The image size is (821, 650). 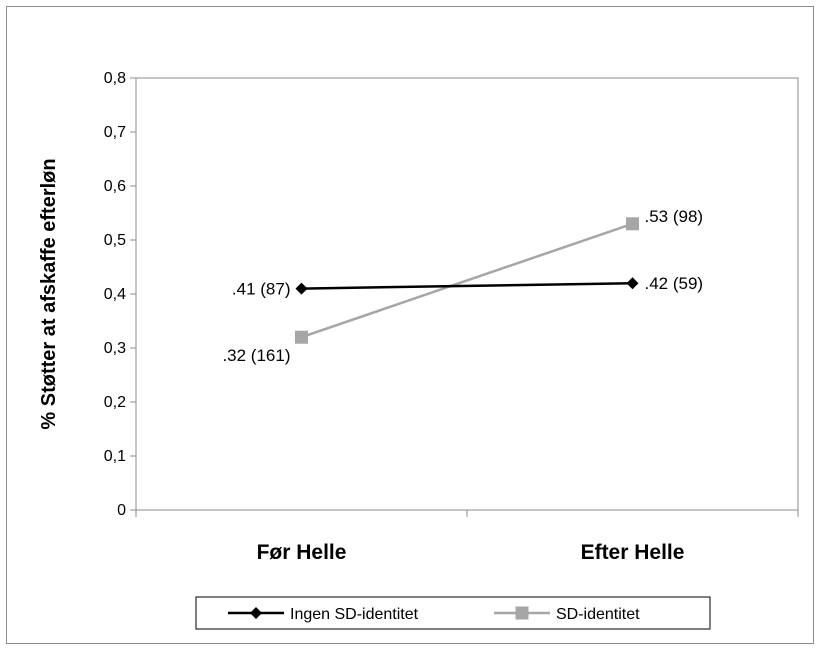 What do you see at coordinates (115, 348) in the screenshot?
I see `y-tick-label: 0,3` at bounding box center [115, 348].